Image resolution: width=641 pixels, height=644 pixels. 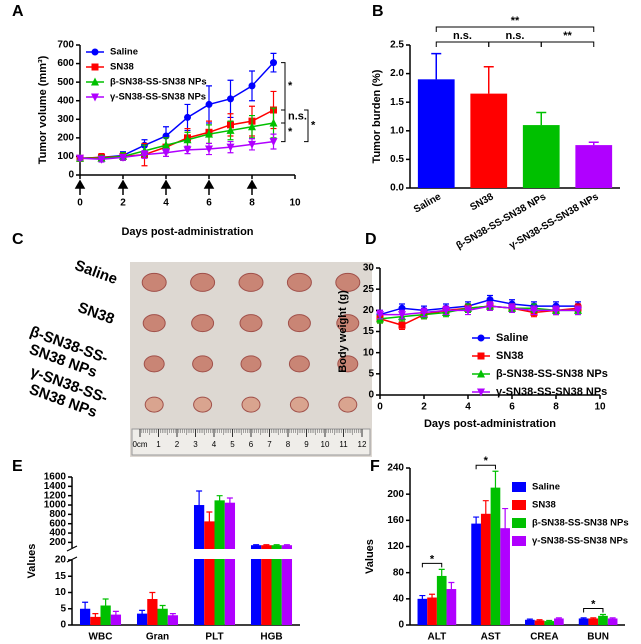 What do you see at coordinates (395, 468) in the screenshot?
I see `y-tick-label: 240` at bounding box center [395, 468].